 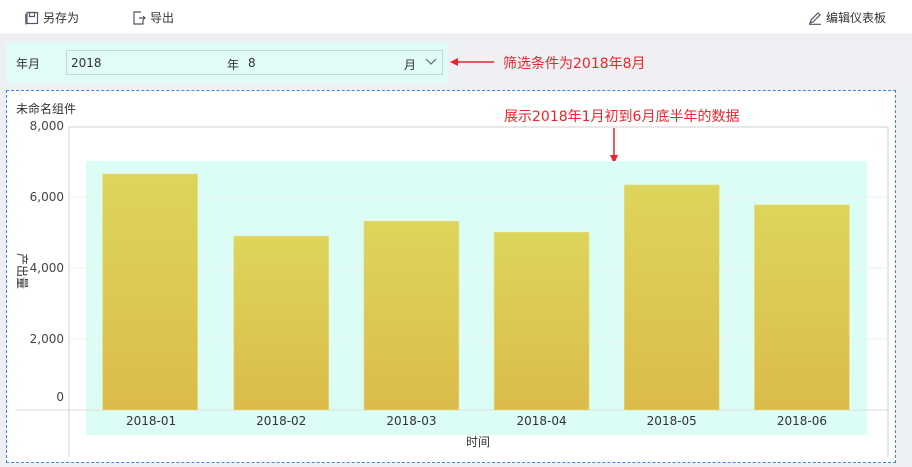 I want to click on x-axis-title: 时间, so click(x=478, y=442).